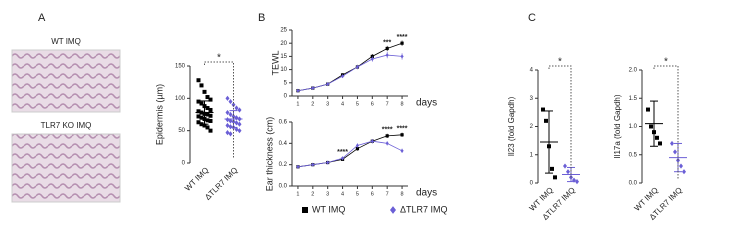 This screenshot has height=240, width=733. What do you see at coordinates (633, 99) in the screenshot?
I see `y-tick-label: 1.5` at bounding box center [633, 99].